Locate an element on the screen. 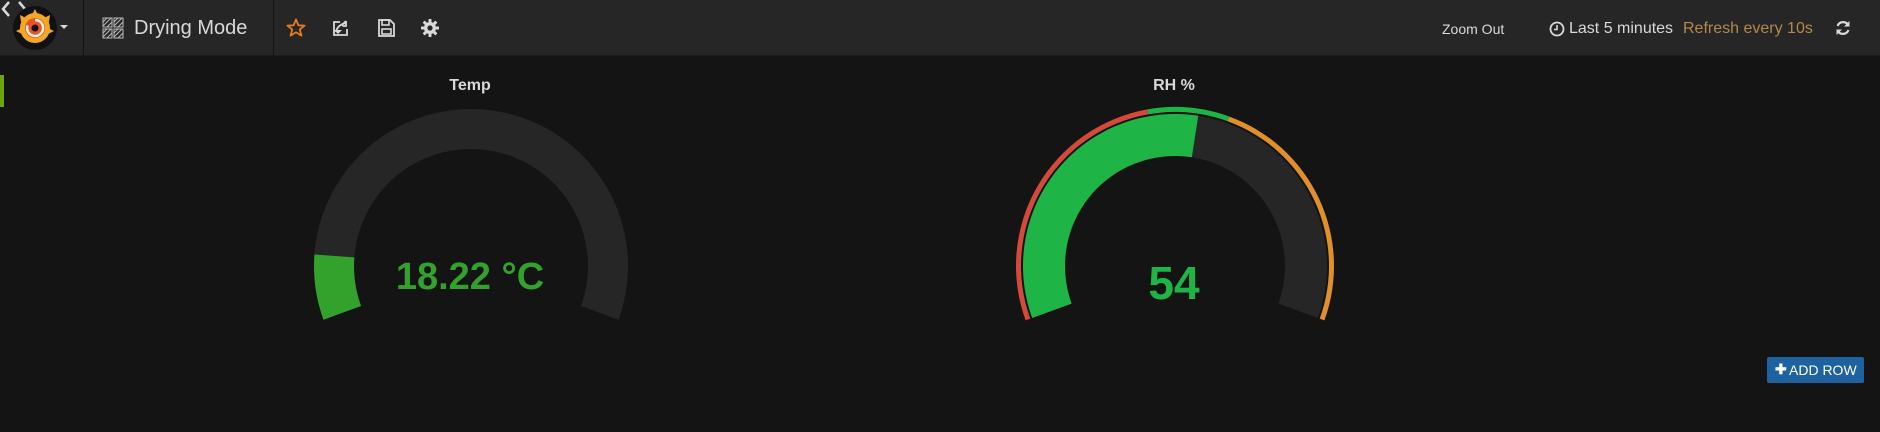  rh-gauge is located at coordinates (1175, 214).